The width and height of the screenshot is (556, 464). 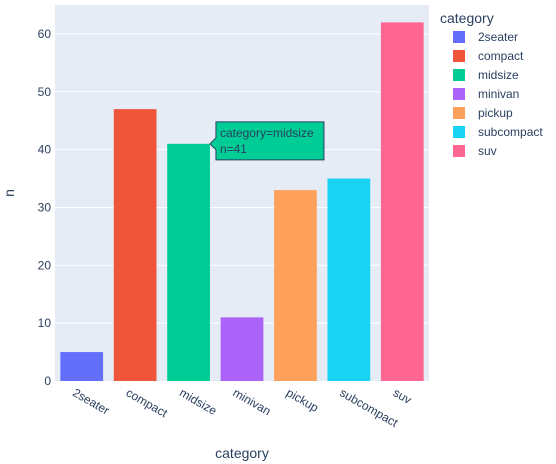 What do you see at coordinates (45, 265) in the screenshot?
I see `y-tick-label: 20` at bounding box center [45, 265].